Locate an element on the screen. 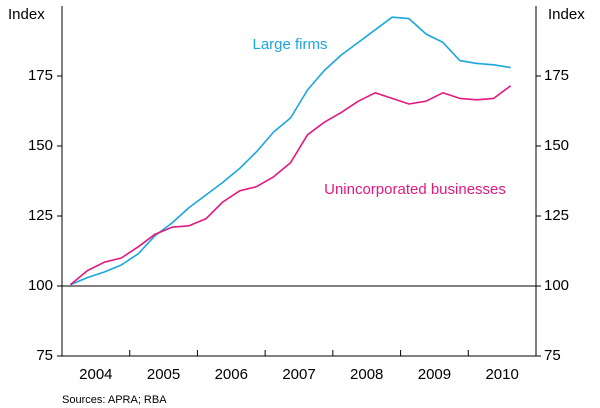 This screenshot has width=600, height=408. x-tick-label: 2004 is located at coordinates (95, 374).